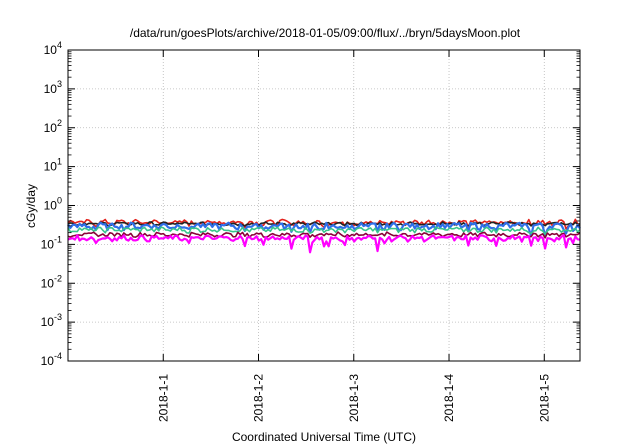  I want to click on series-lines, so click(324, 236).